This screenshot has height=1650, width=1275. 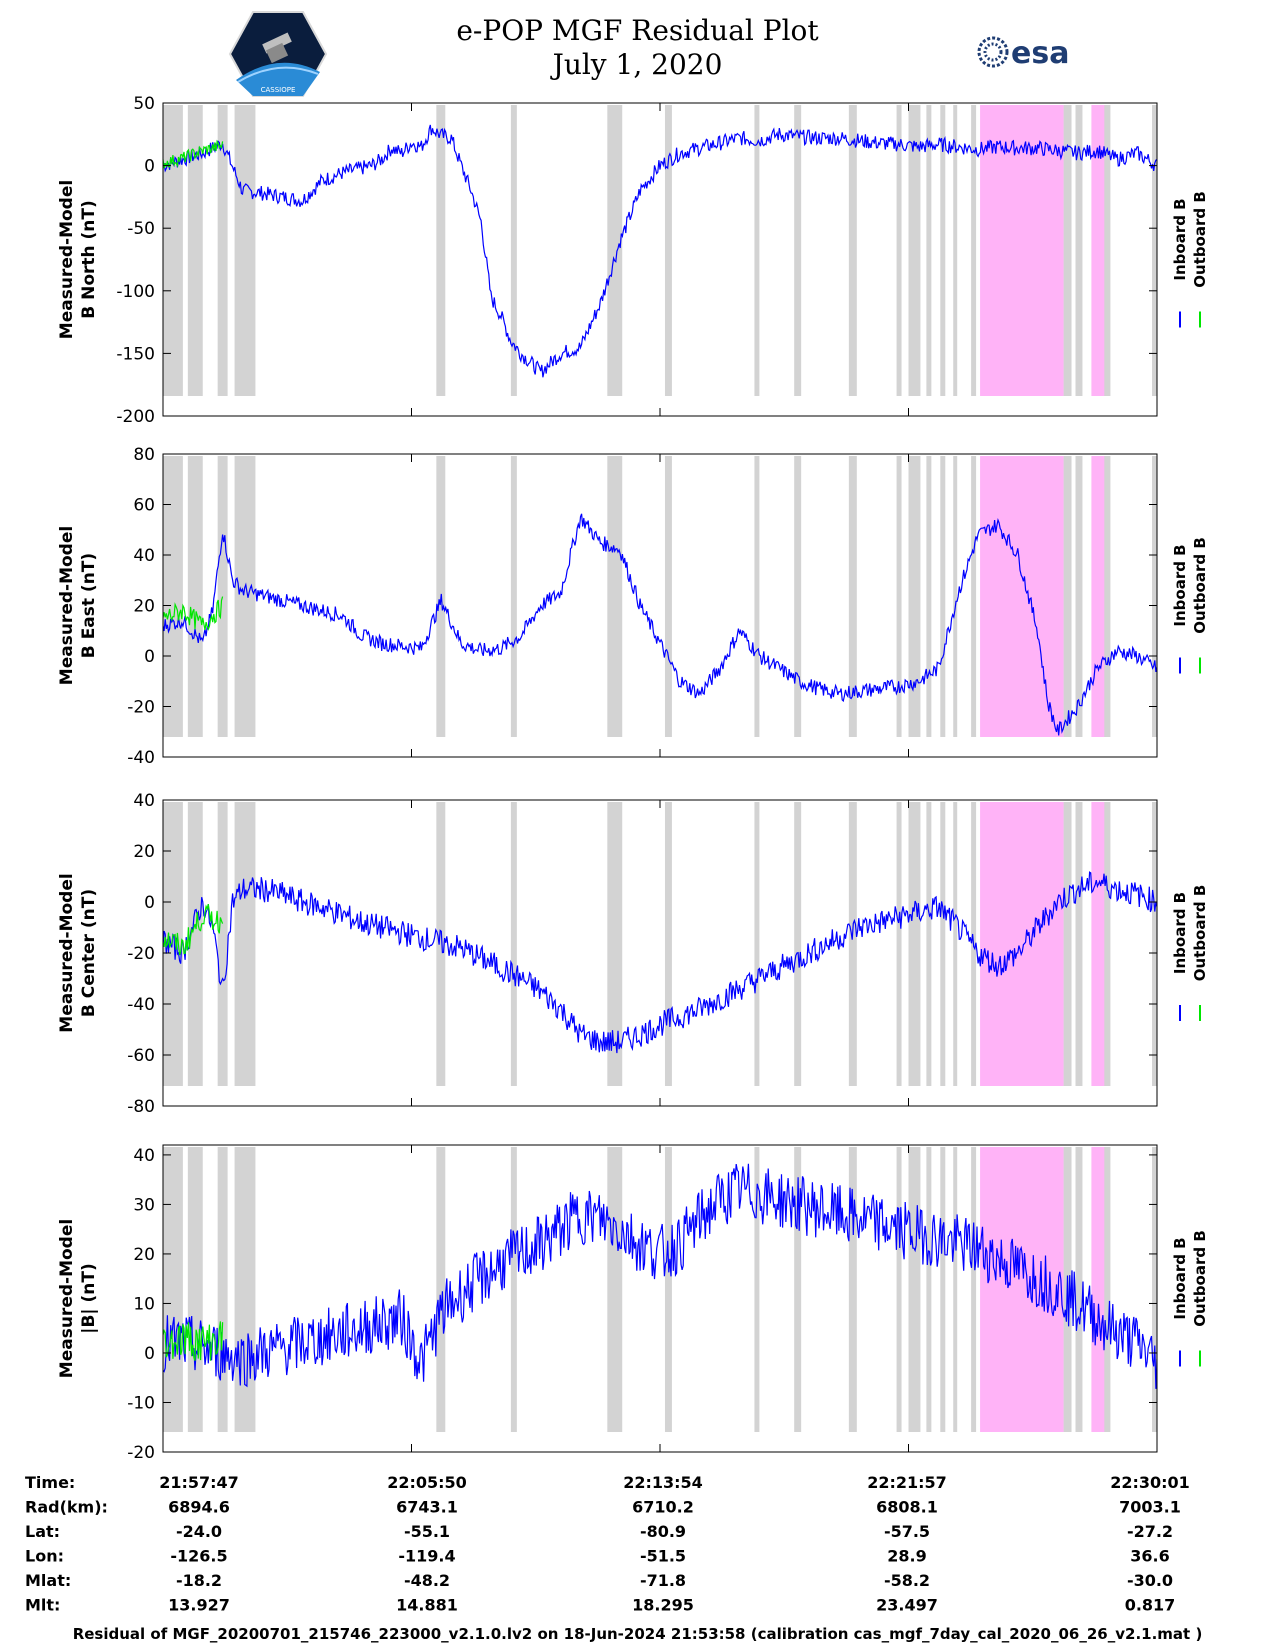 What do you see at coordinates (663, 1482) in the screenshot?
I see `table-cell: 22:13:54` at bounding box center [663, 1482].